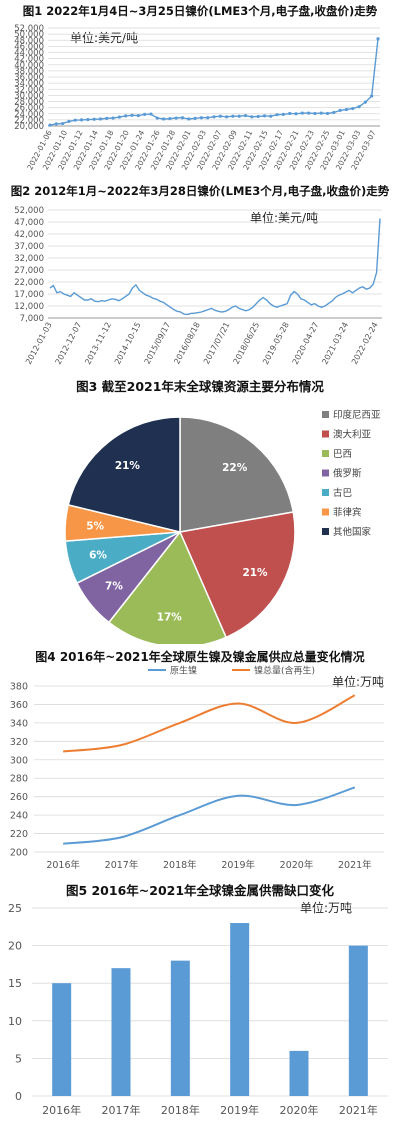 Image resolution: width=400 pixels, height=1124 pixels. What do you see at coordinates (15, 983) in the screenshot?
I see `fig5-y-tick-label: 15` at bounding box center [15, 983].